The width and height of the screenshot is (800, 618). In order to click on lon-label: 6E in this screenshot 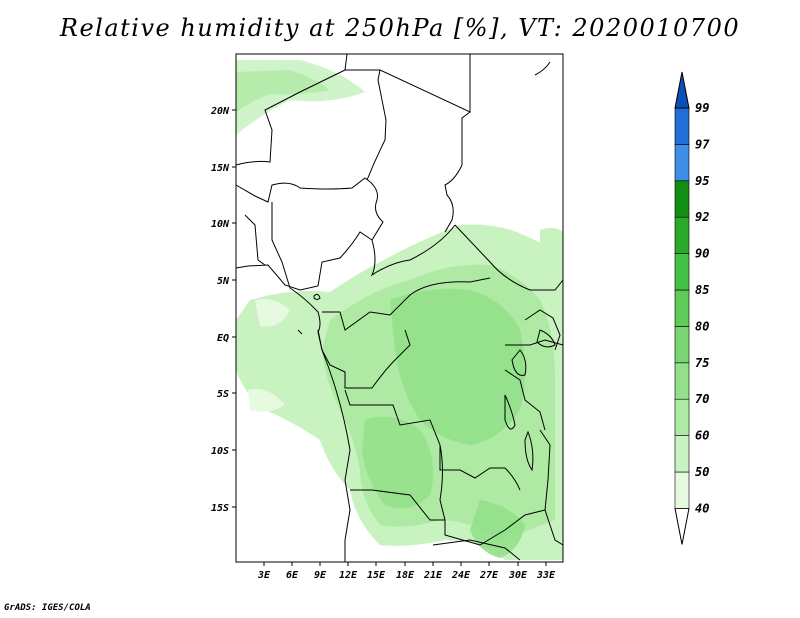, I will do `click(292, 575)`.